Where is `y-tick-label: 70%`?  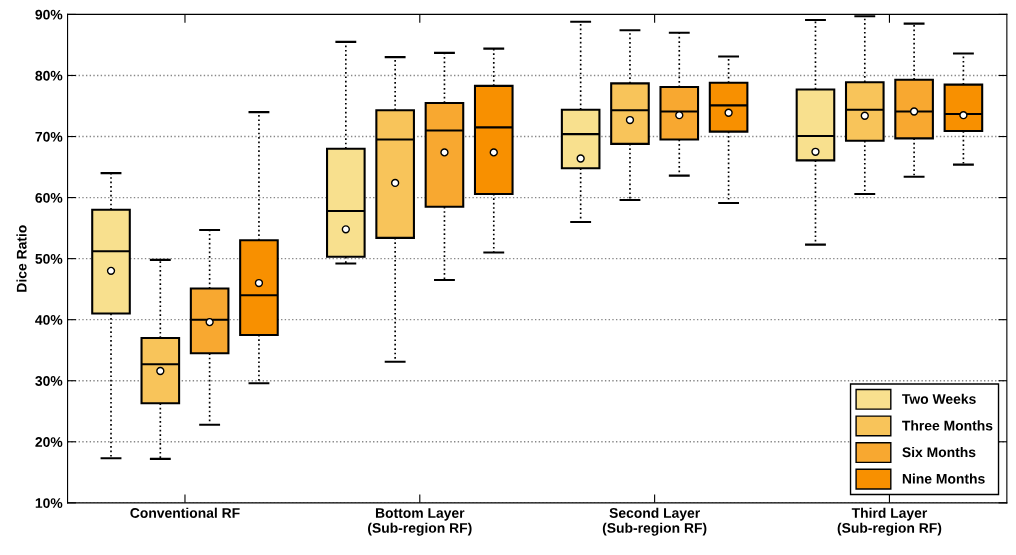
y-tick-label: 70% is located at coordinates (49, 136).